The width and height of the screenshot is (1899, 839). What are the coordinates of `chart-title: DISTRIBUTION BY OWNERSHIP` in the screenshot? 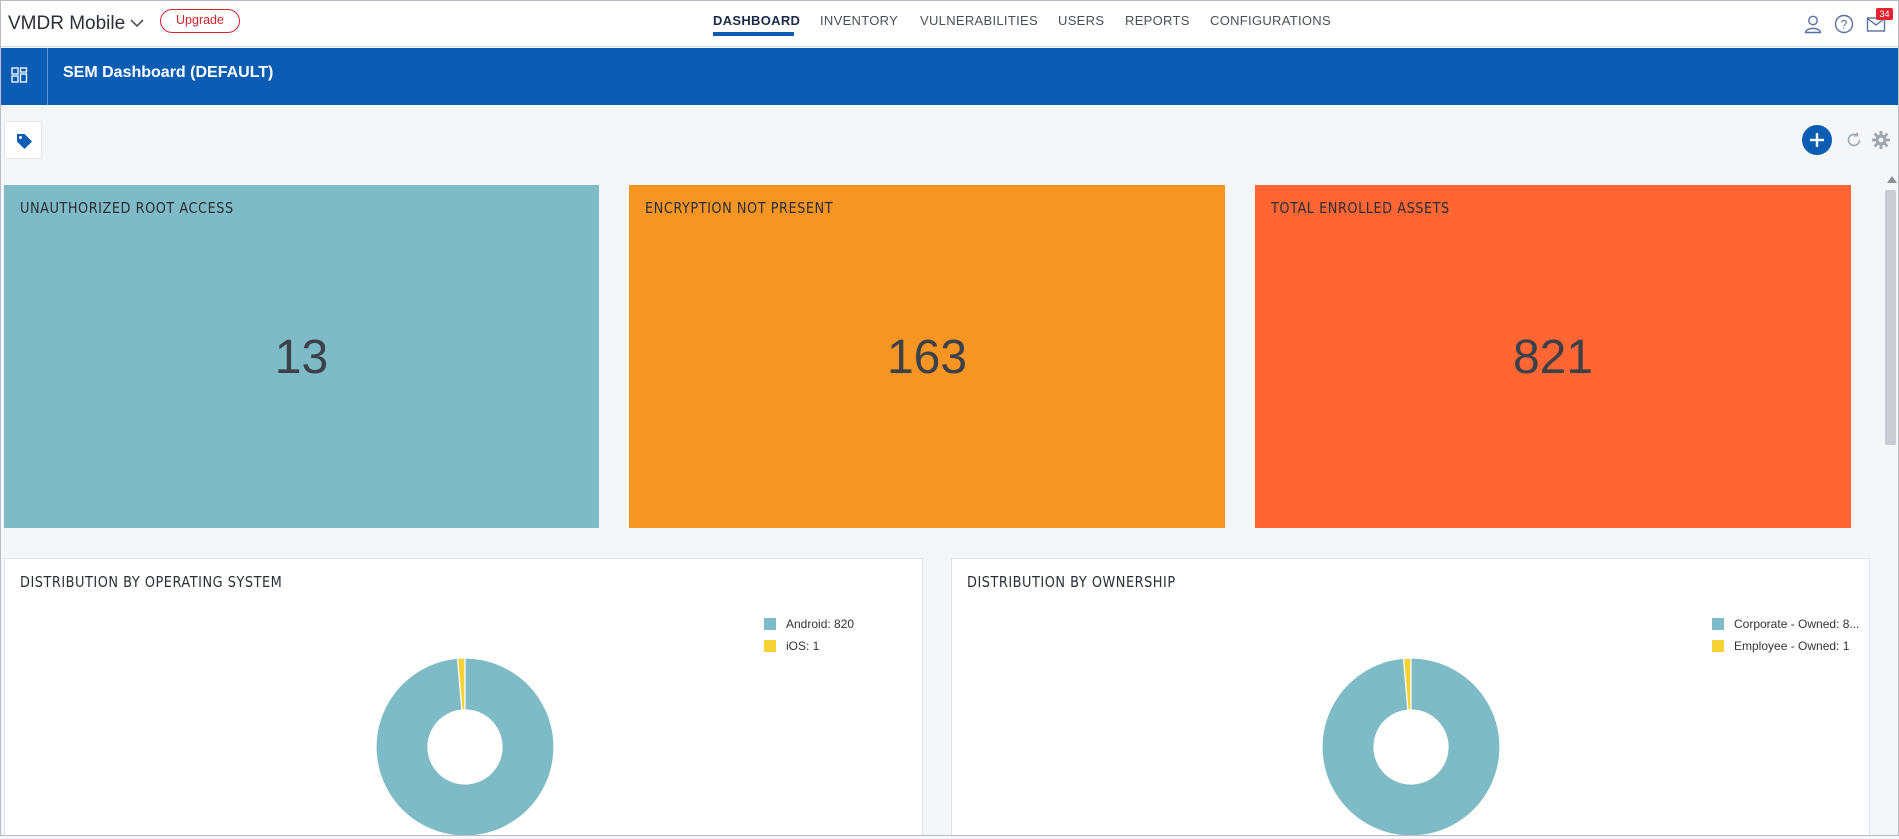 It's located at (1071, 582).